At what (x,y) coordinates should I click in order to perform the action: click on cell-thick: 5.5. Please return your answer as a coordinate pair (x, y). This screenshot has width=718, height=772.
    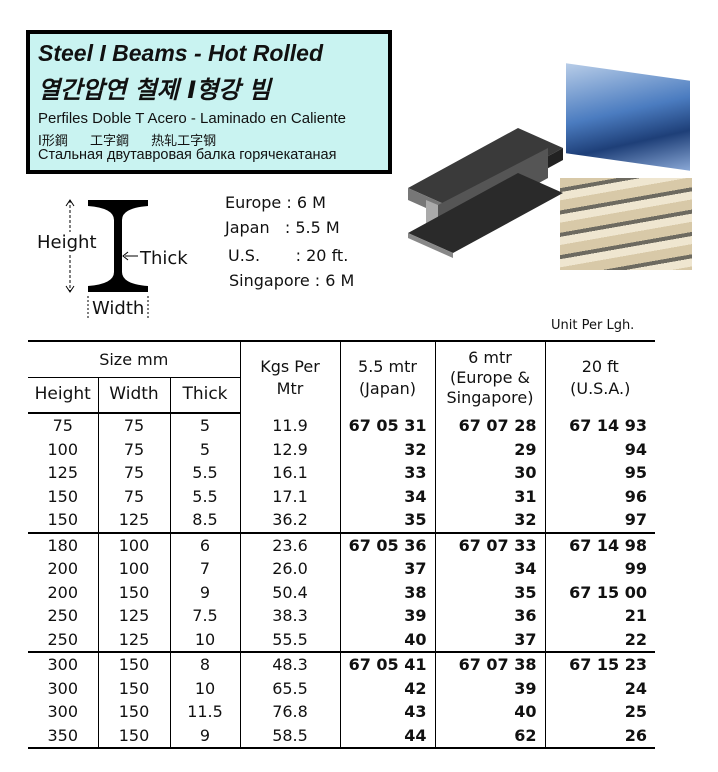
    Looking at the image, I should click on (204, 496).